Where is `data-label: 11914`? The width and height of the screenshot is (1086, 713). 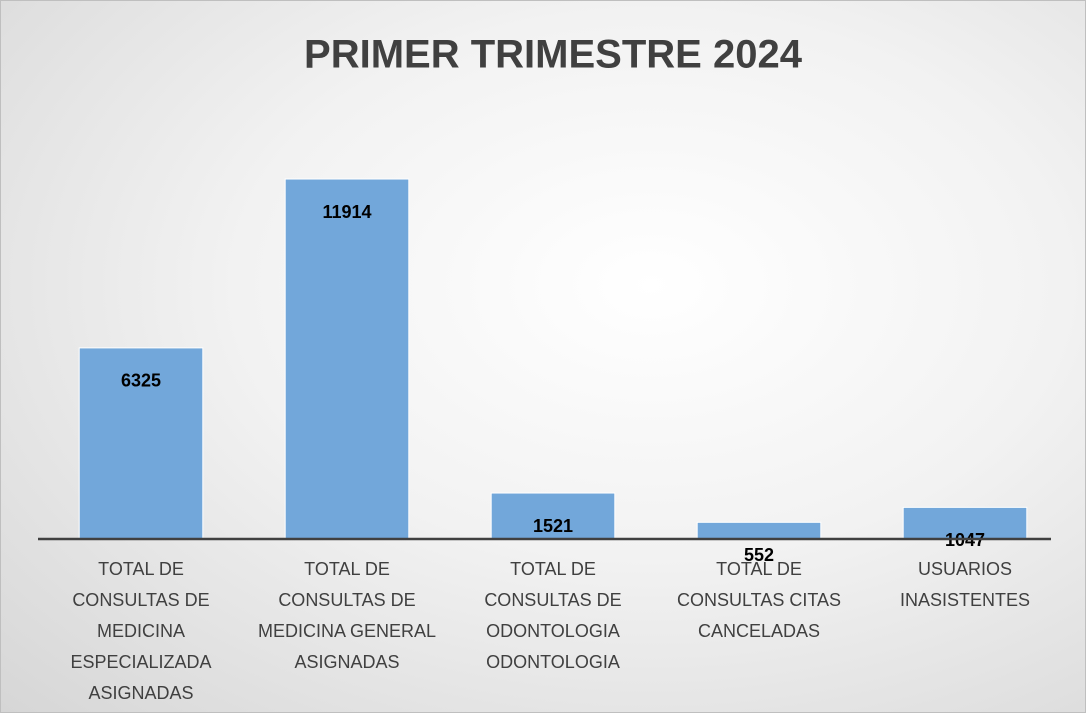
data-label: 11914 is located at coordinates (346, 212).